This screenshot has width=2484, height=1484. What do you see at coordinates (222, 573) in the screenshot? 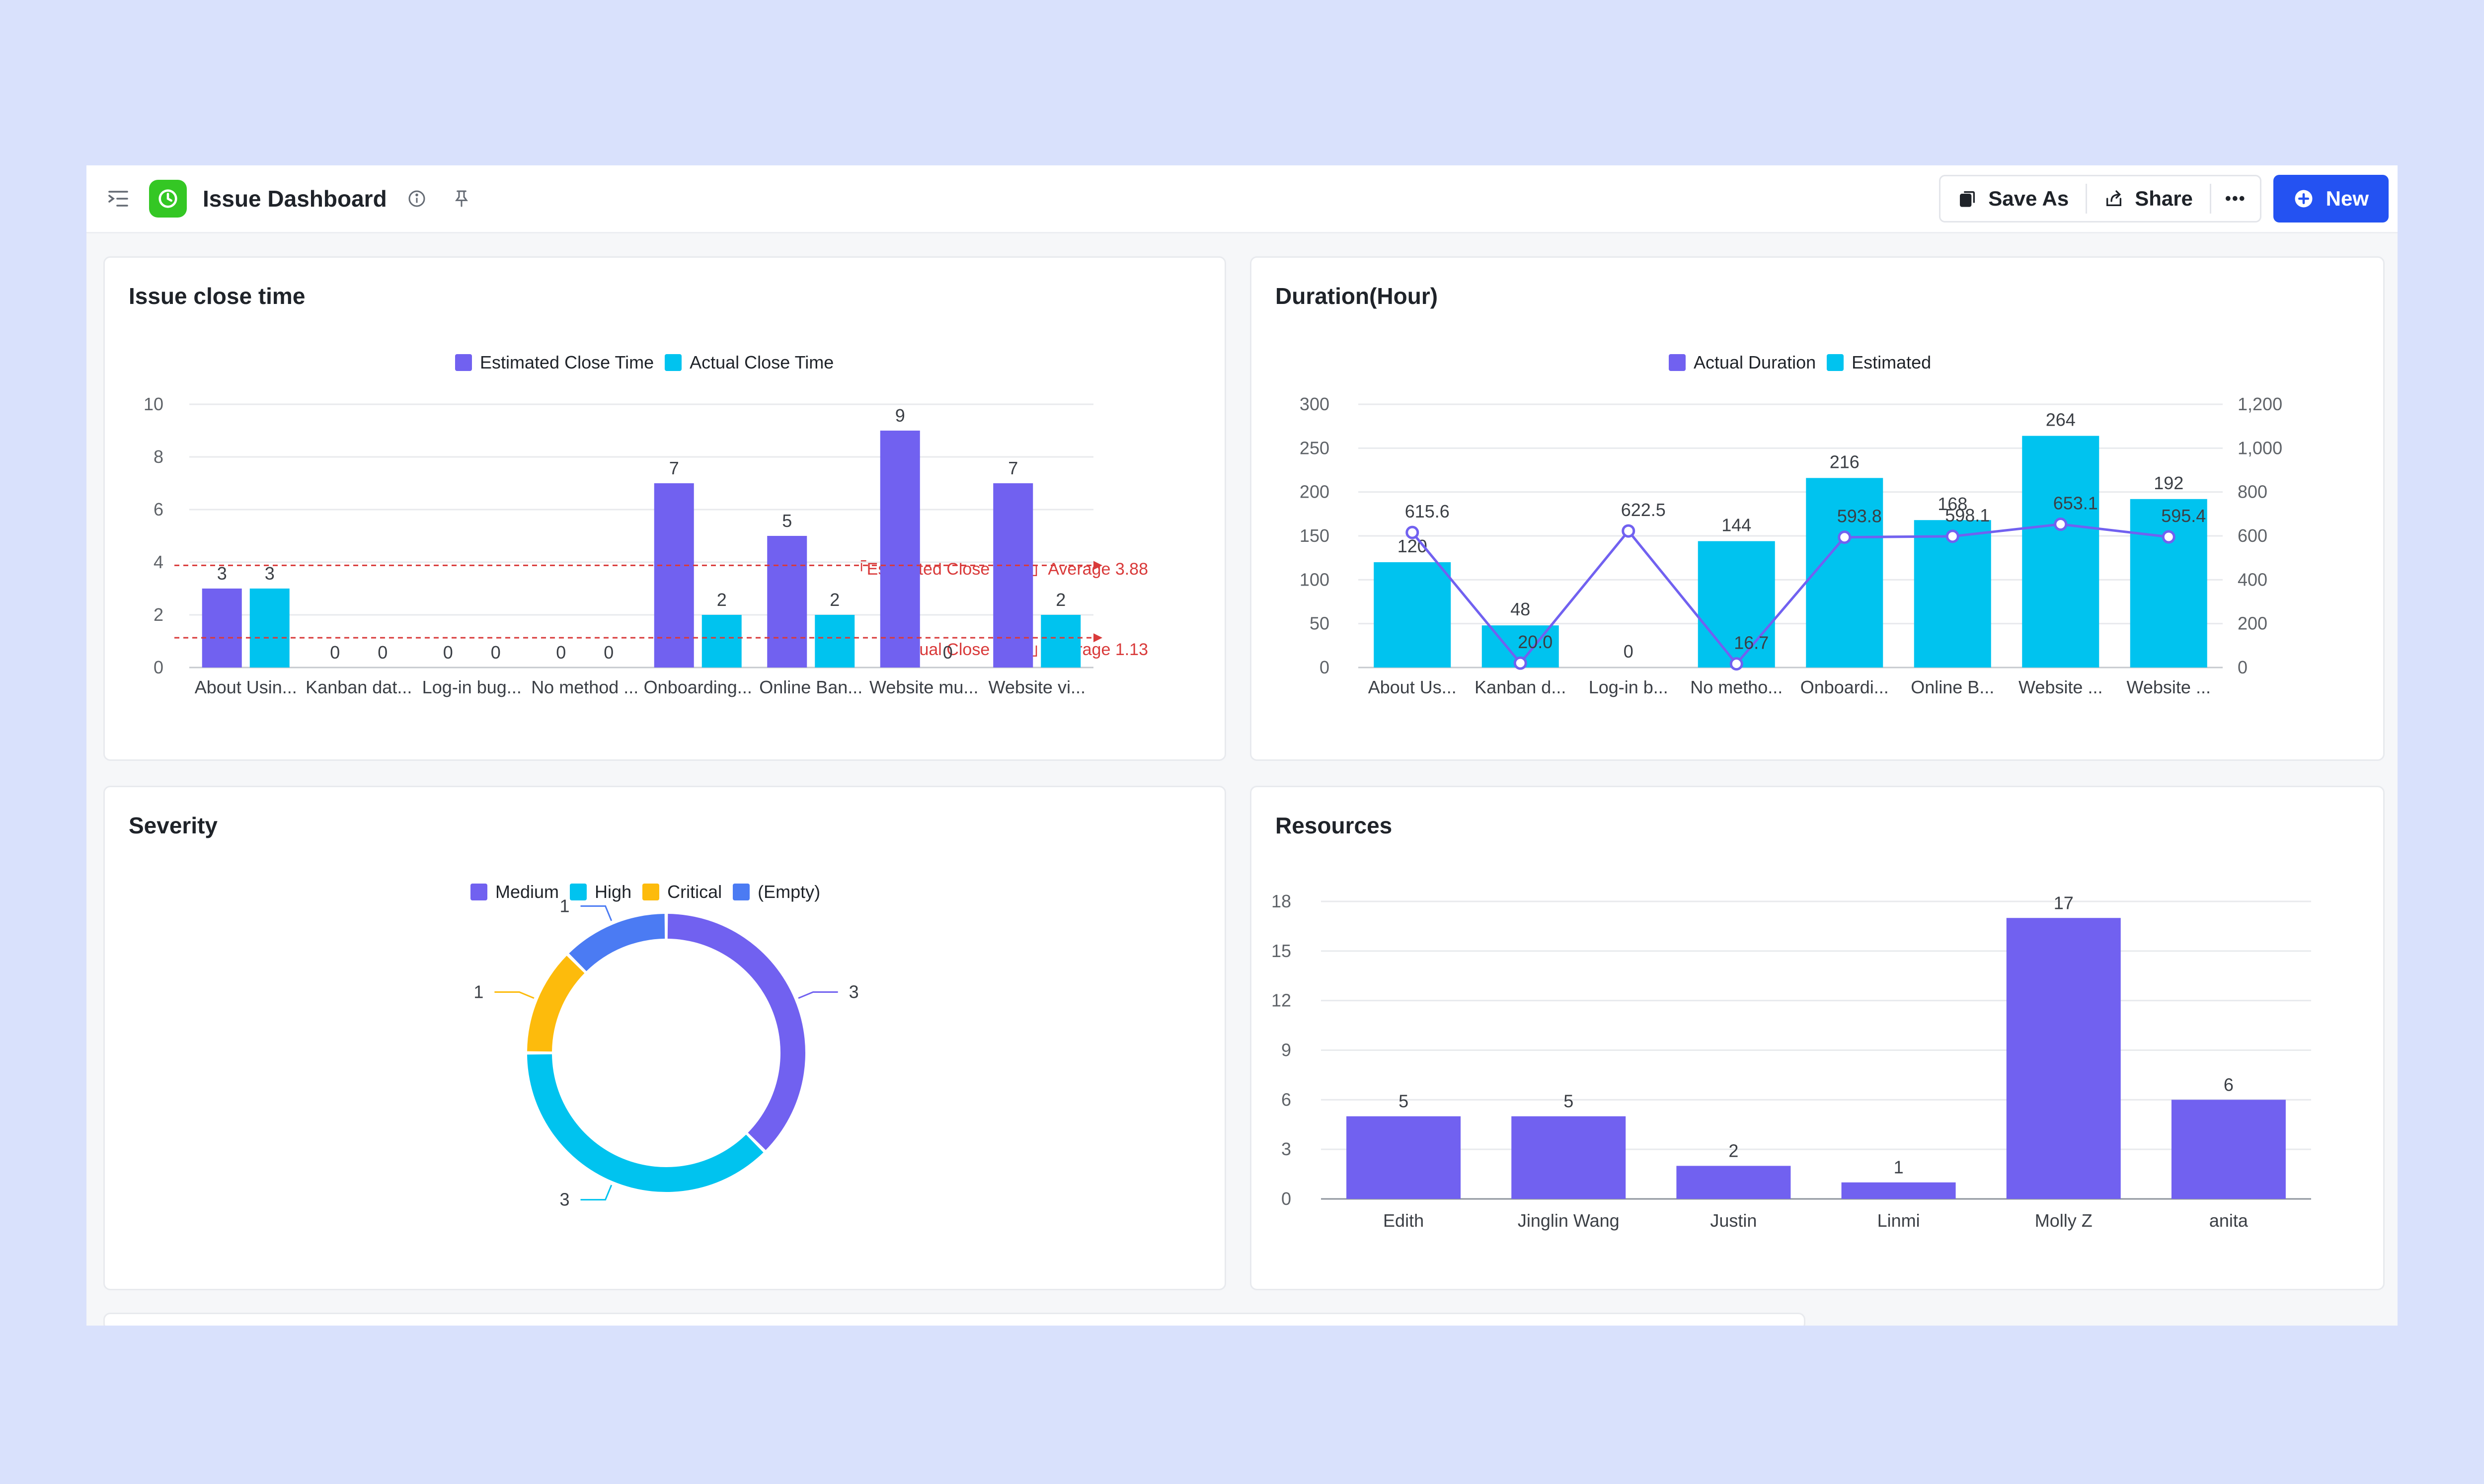
I see `data-label: 3` at bounding box center [222, 573].